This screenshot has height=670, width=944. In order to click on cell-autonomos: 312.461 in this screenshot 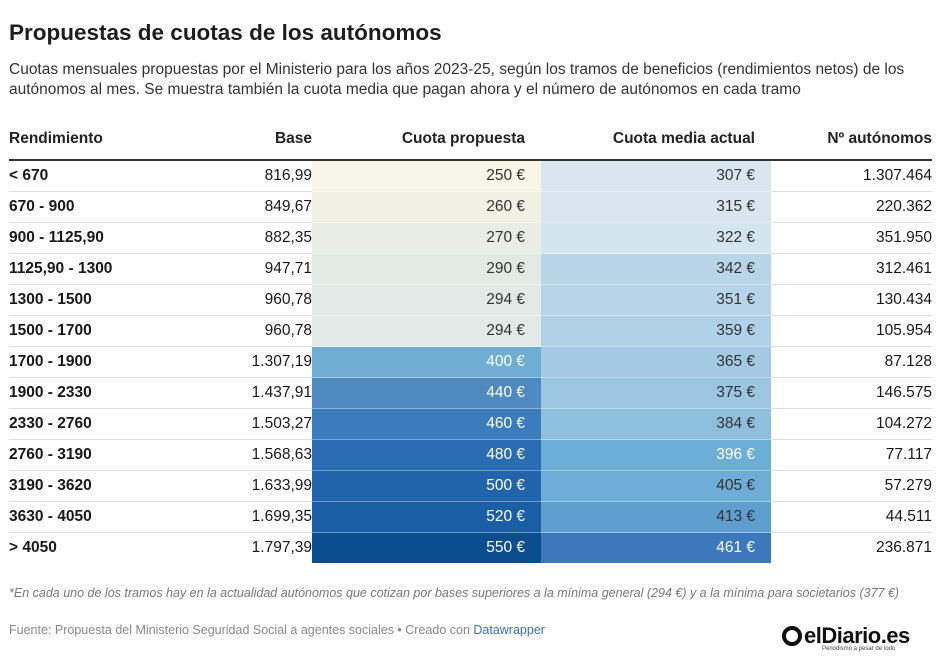, I will do `click(851, 269)`.